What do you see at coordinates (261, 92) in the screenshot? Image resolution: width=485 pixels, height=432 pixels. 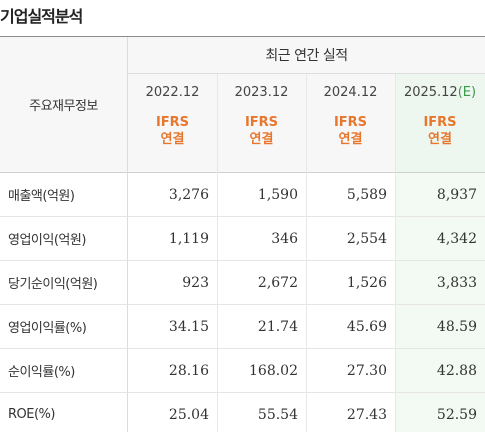 I see `year-label: 2023.12` at bounding box center [261, 92].